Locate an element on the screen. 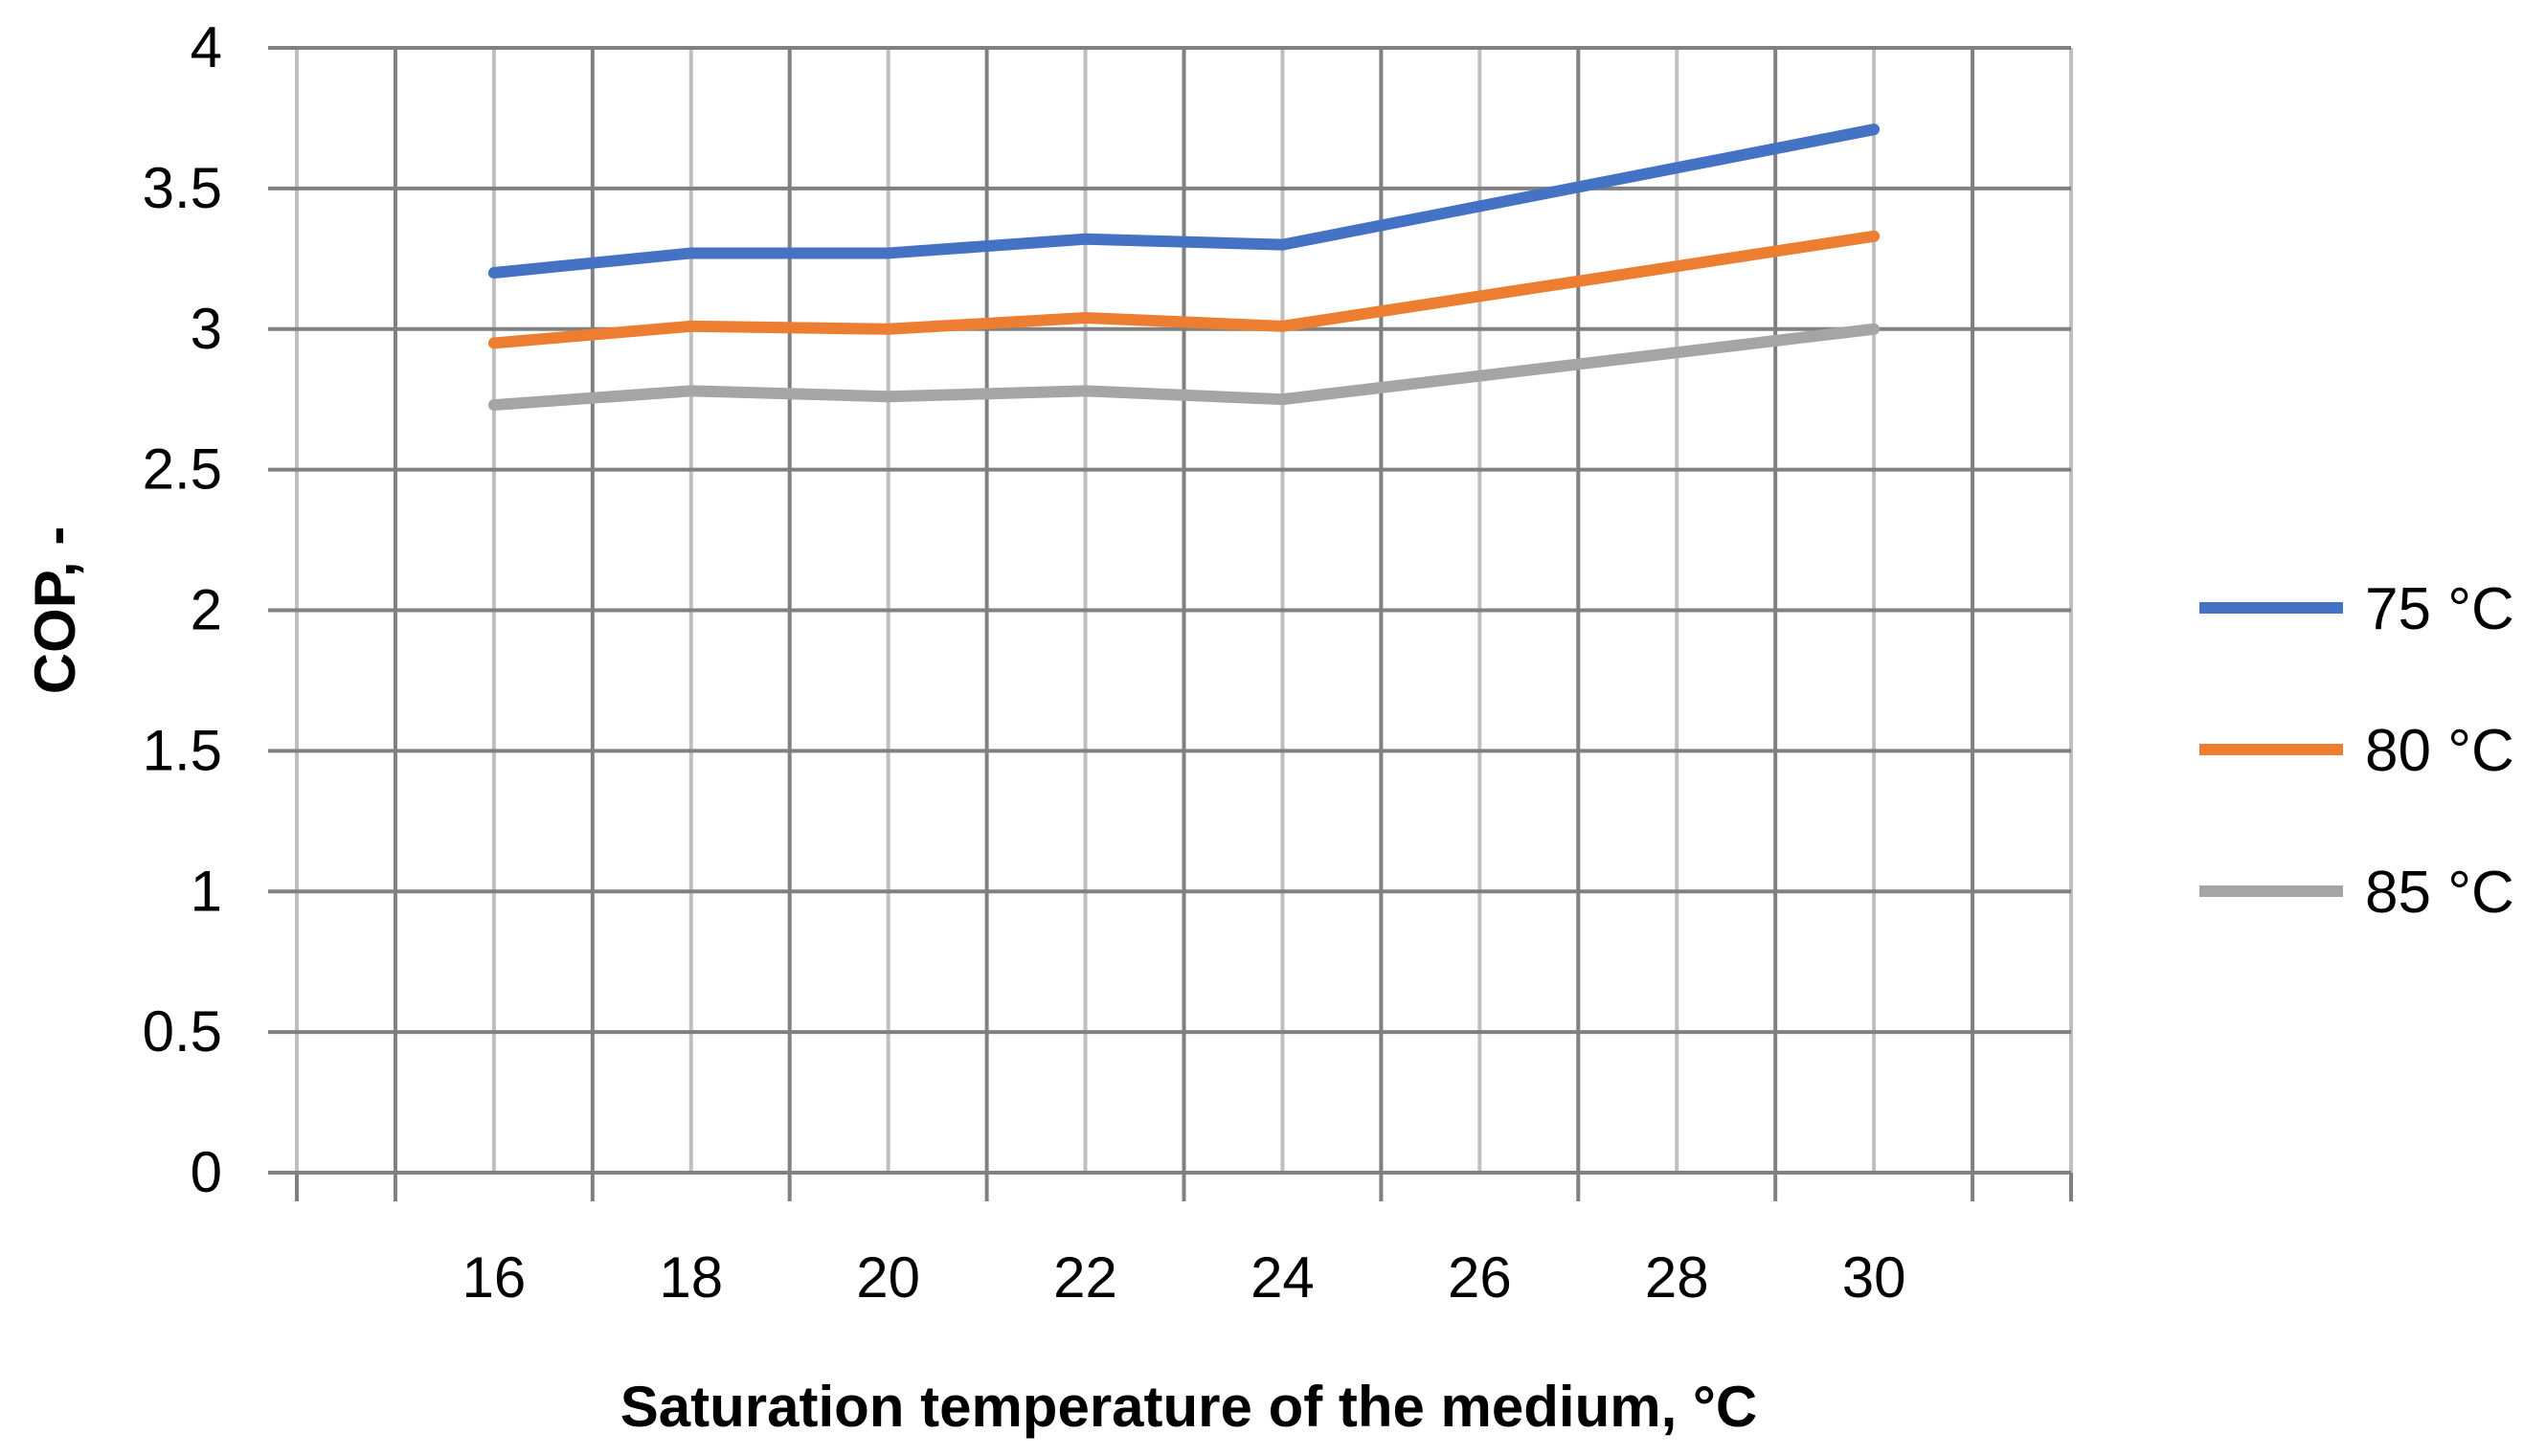 Image resolution: width=2546 pixels, height=1456 pixels. y-tick-label: 0 is located at coordinates (206, 1172).